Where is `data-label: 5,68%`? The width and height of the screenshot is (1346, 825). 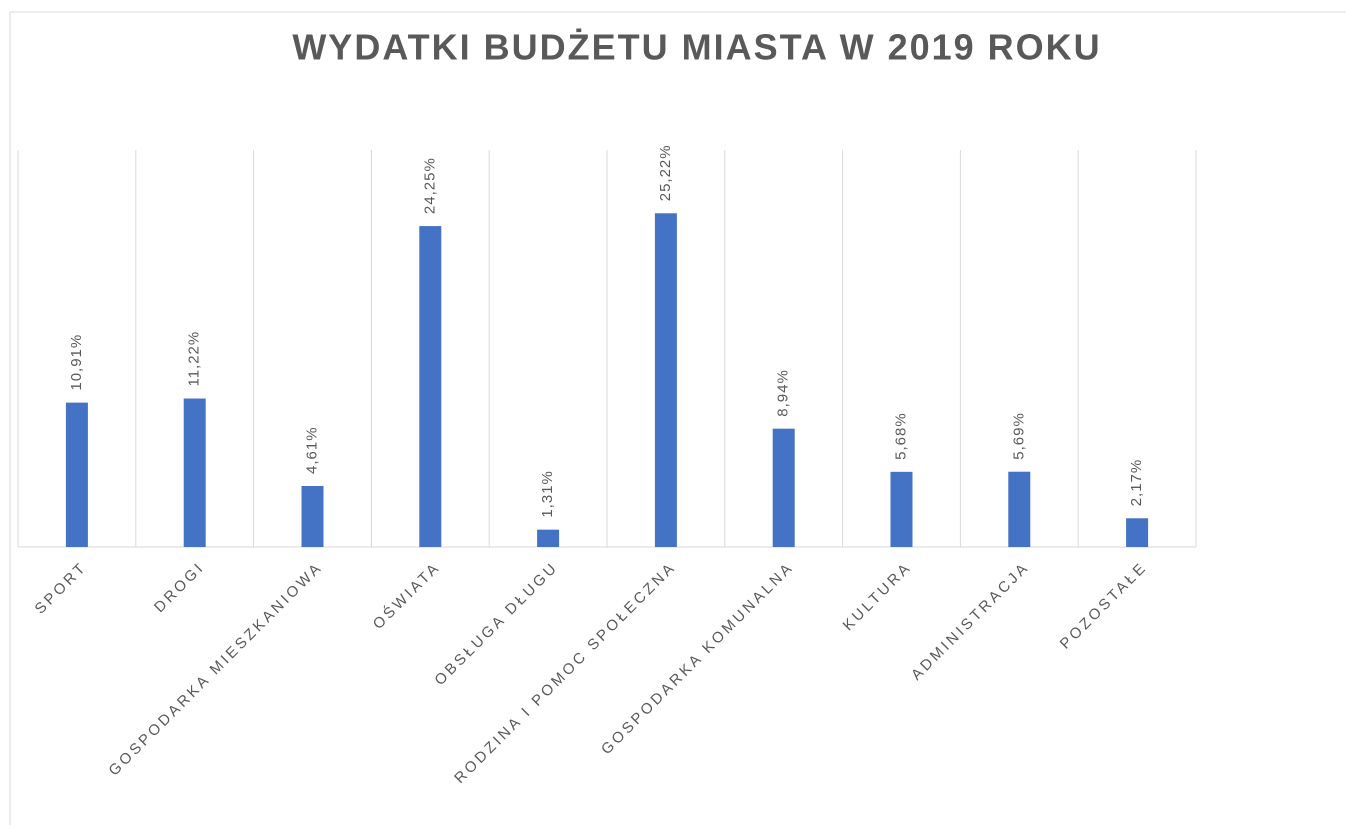 data-label: 5,68% is located at coordinates (900, 436).